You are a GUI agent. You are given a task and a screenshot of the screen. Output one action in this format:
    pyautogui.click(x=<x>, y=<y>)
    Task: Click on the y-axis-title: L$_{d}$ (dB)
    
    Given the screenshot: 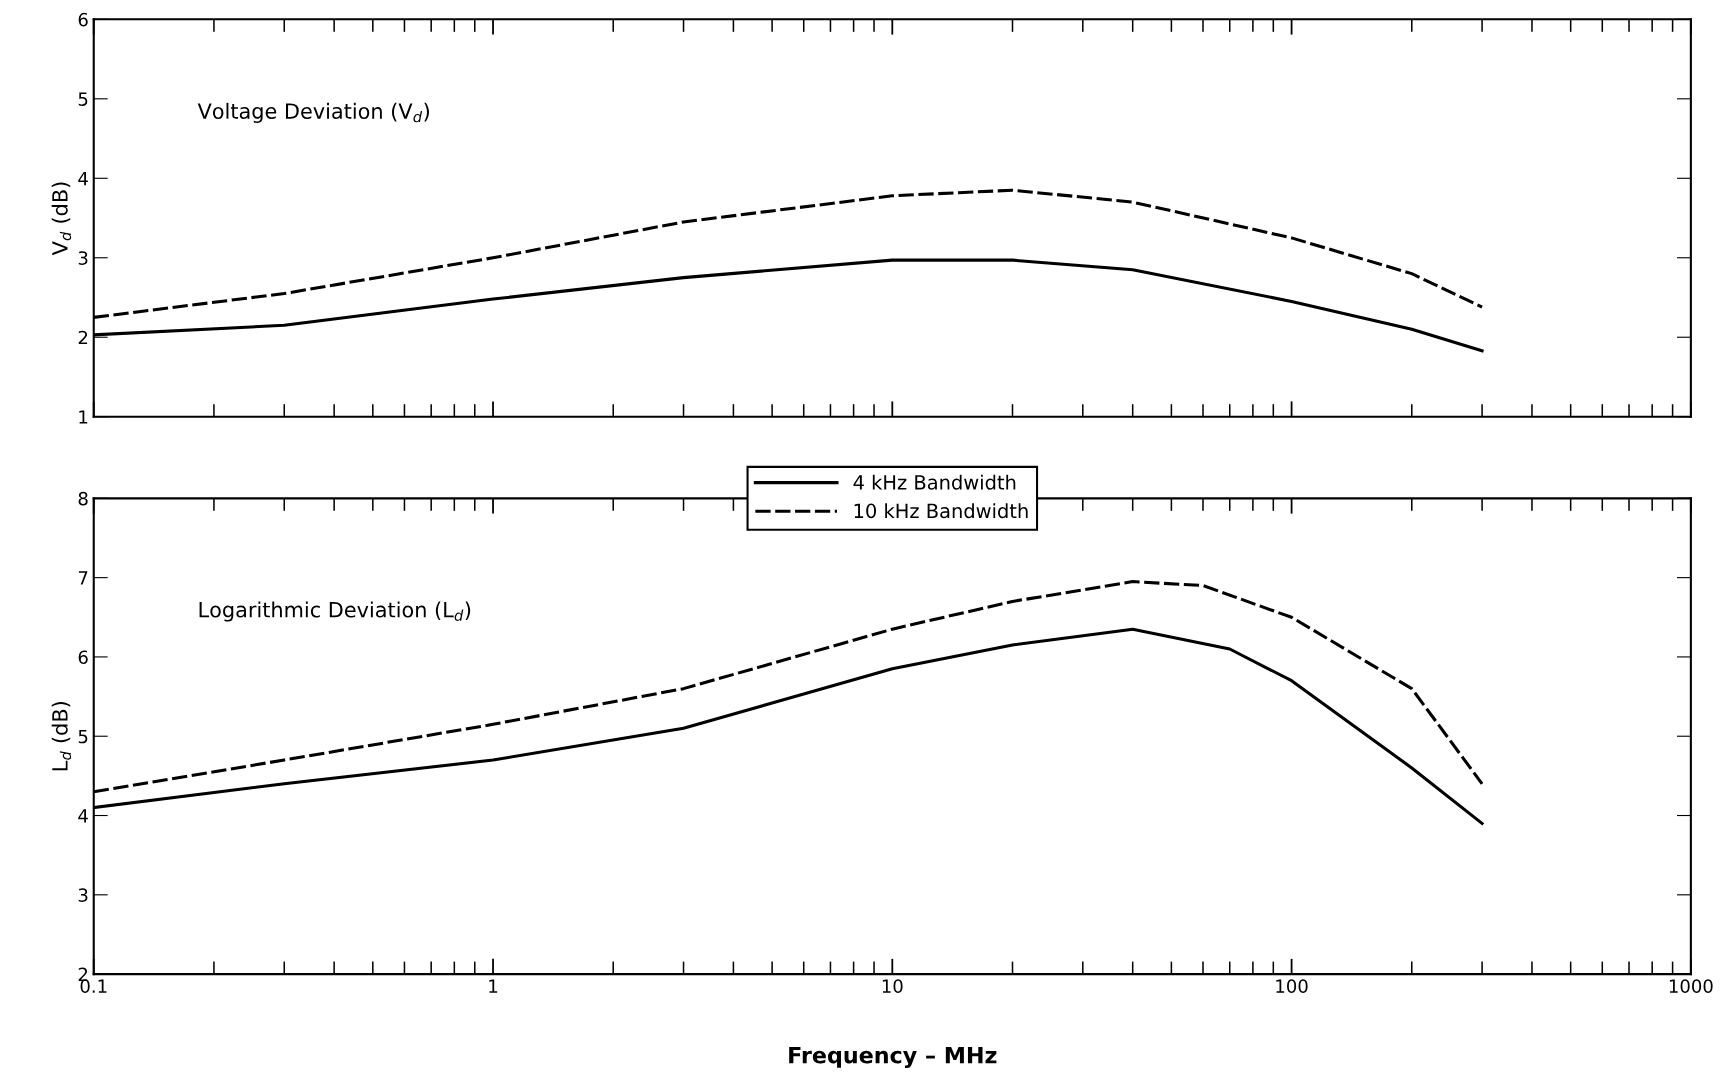 What is the action you would take?
    pyautogui.click(x=61, y=736)
    